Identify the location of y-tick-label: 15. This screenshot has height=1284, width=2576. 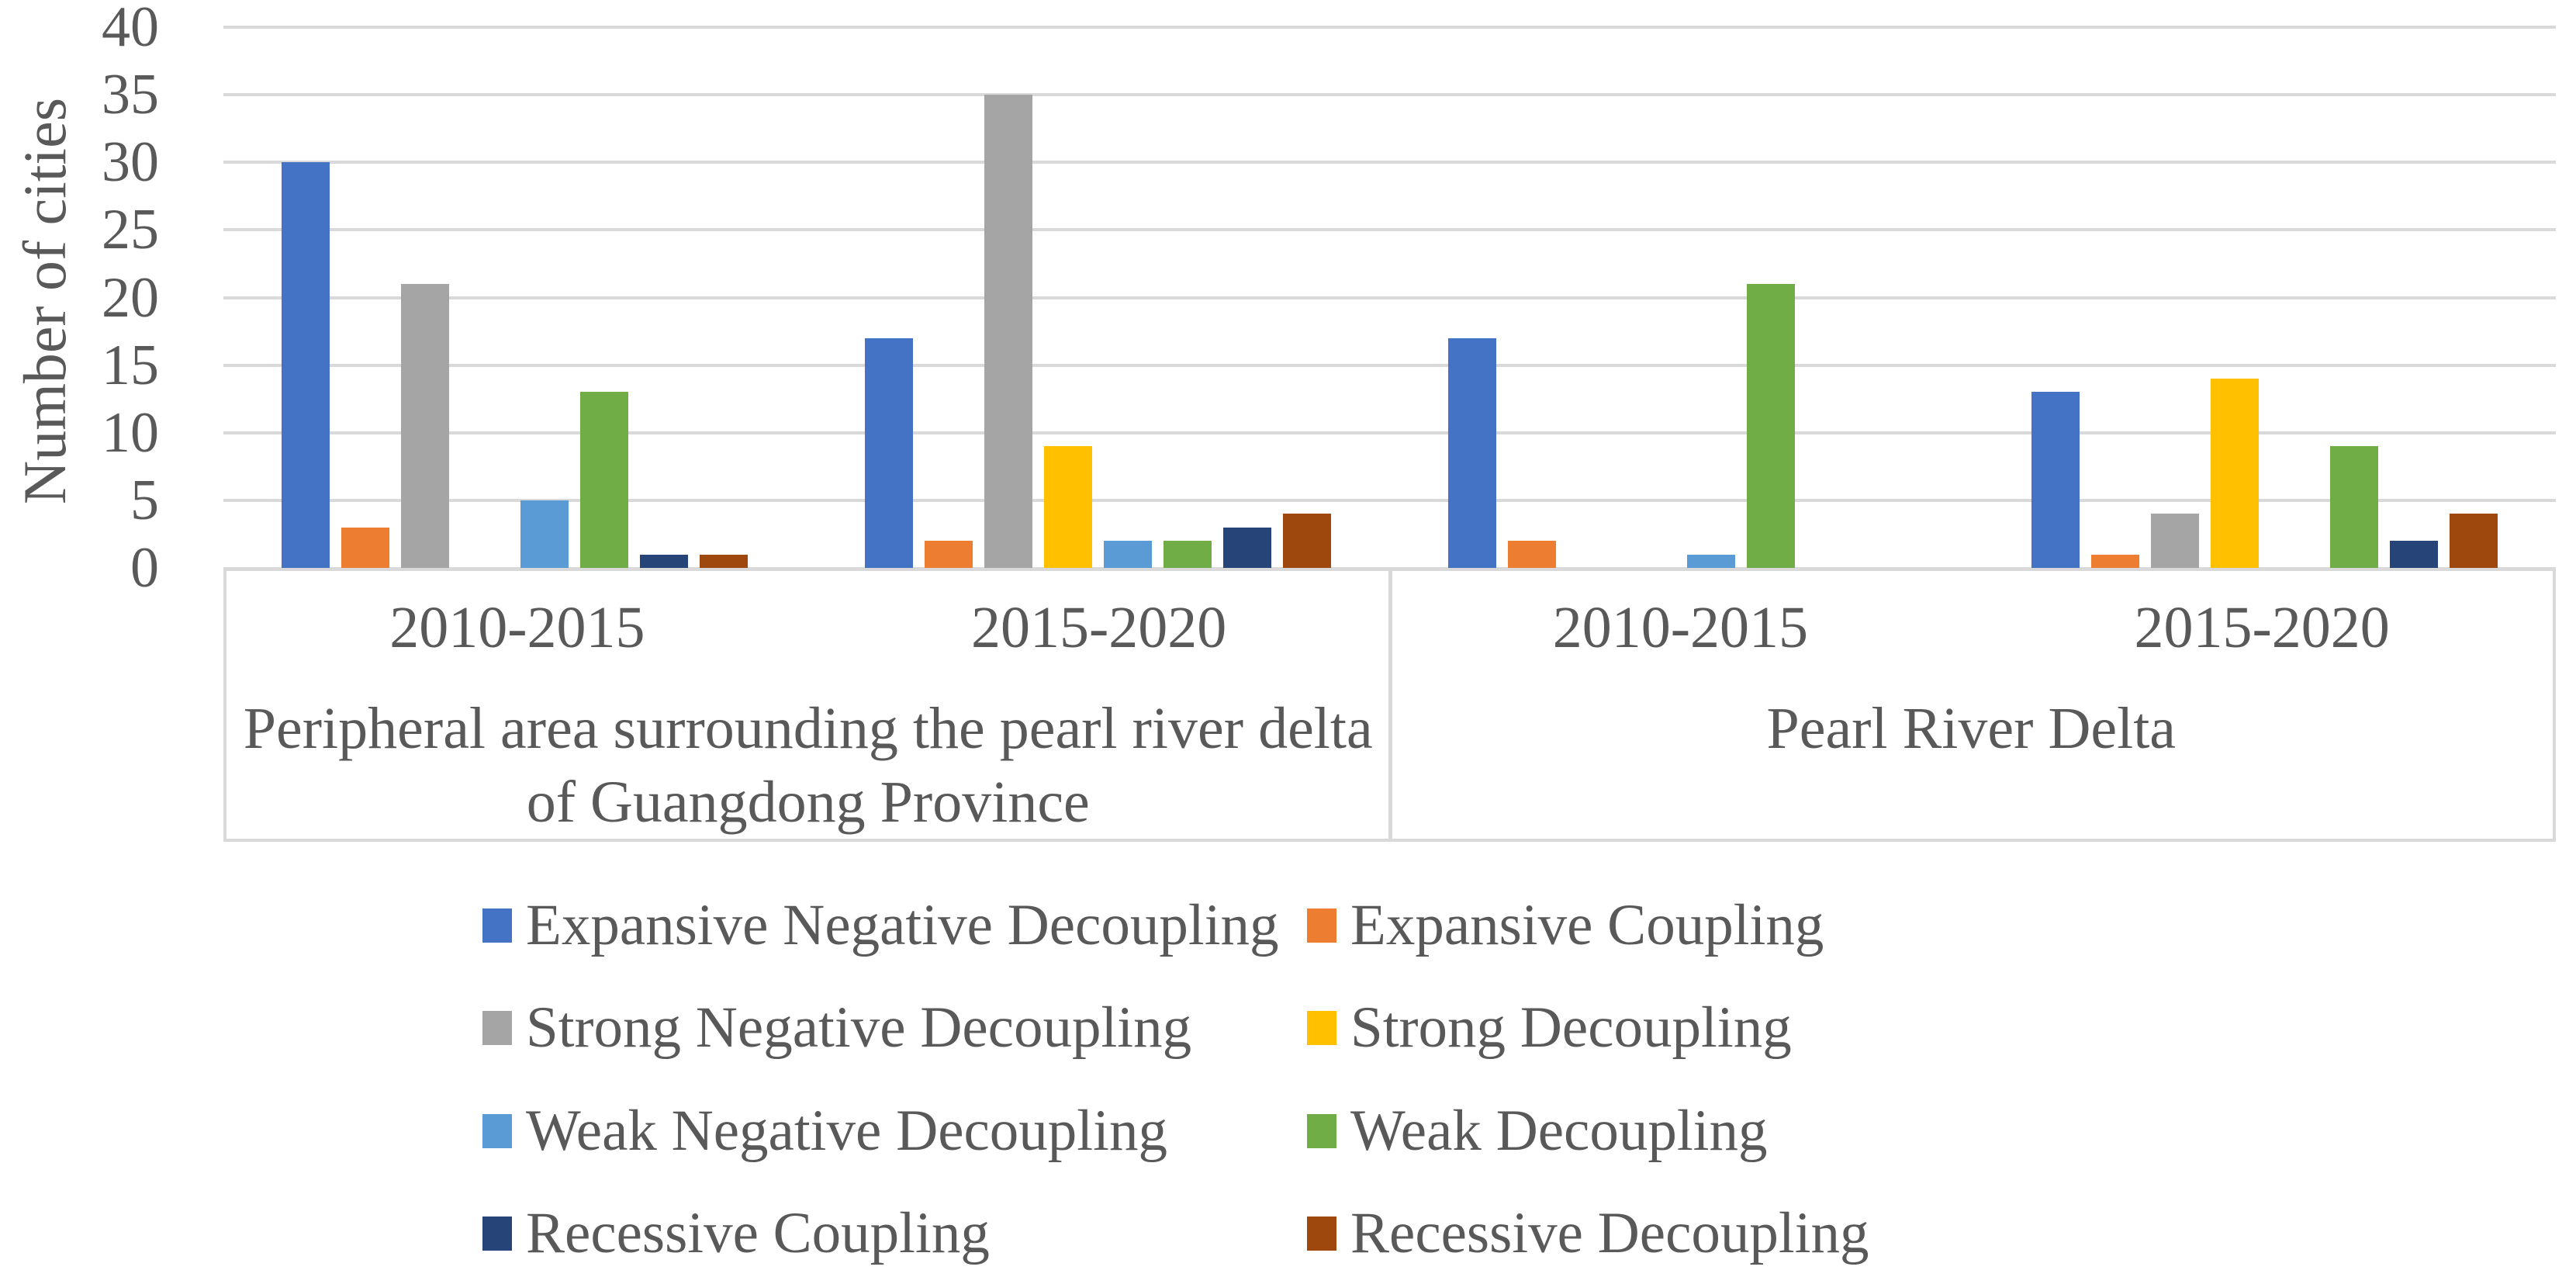
(130, 365).